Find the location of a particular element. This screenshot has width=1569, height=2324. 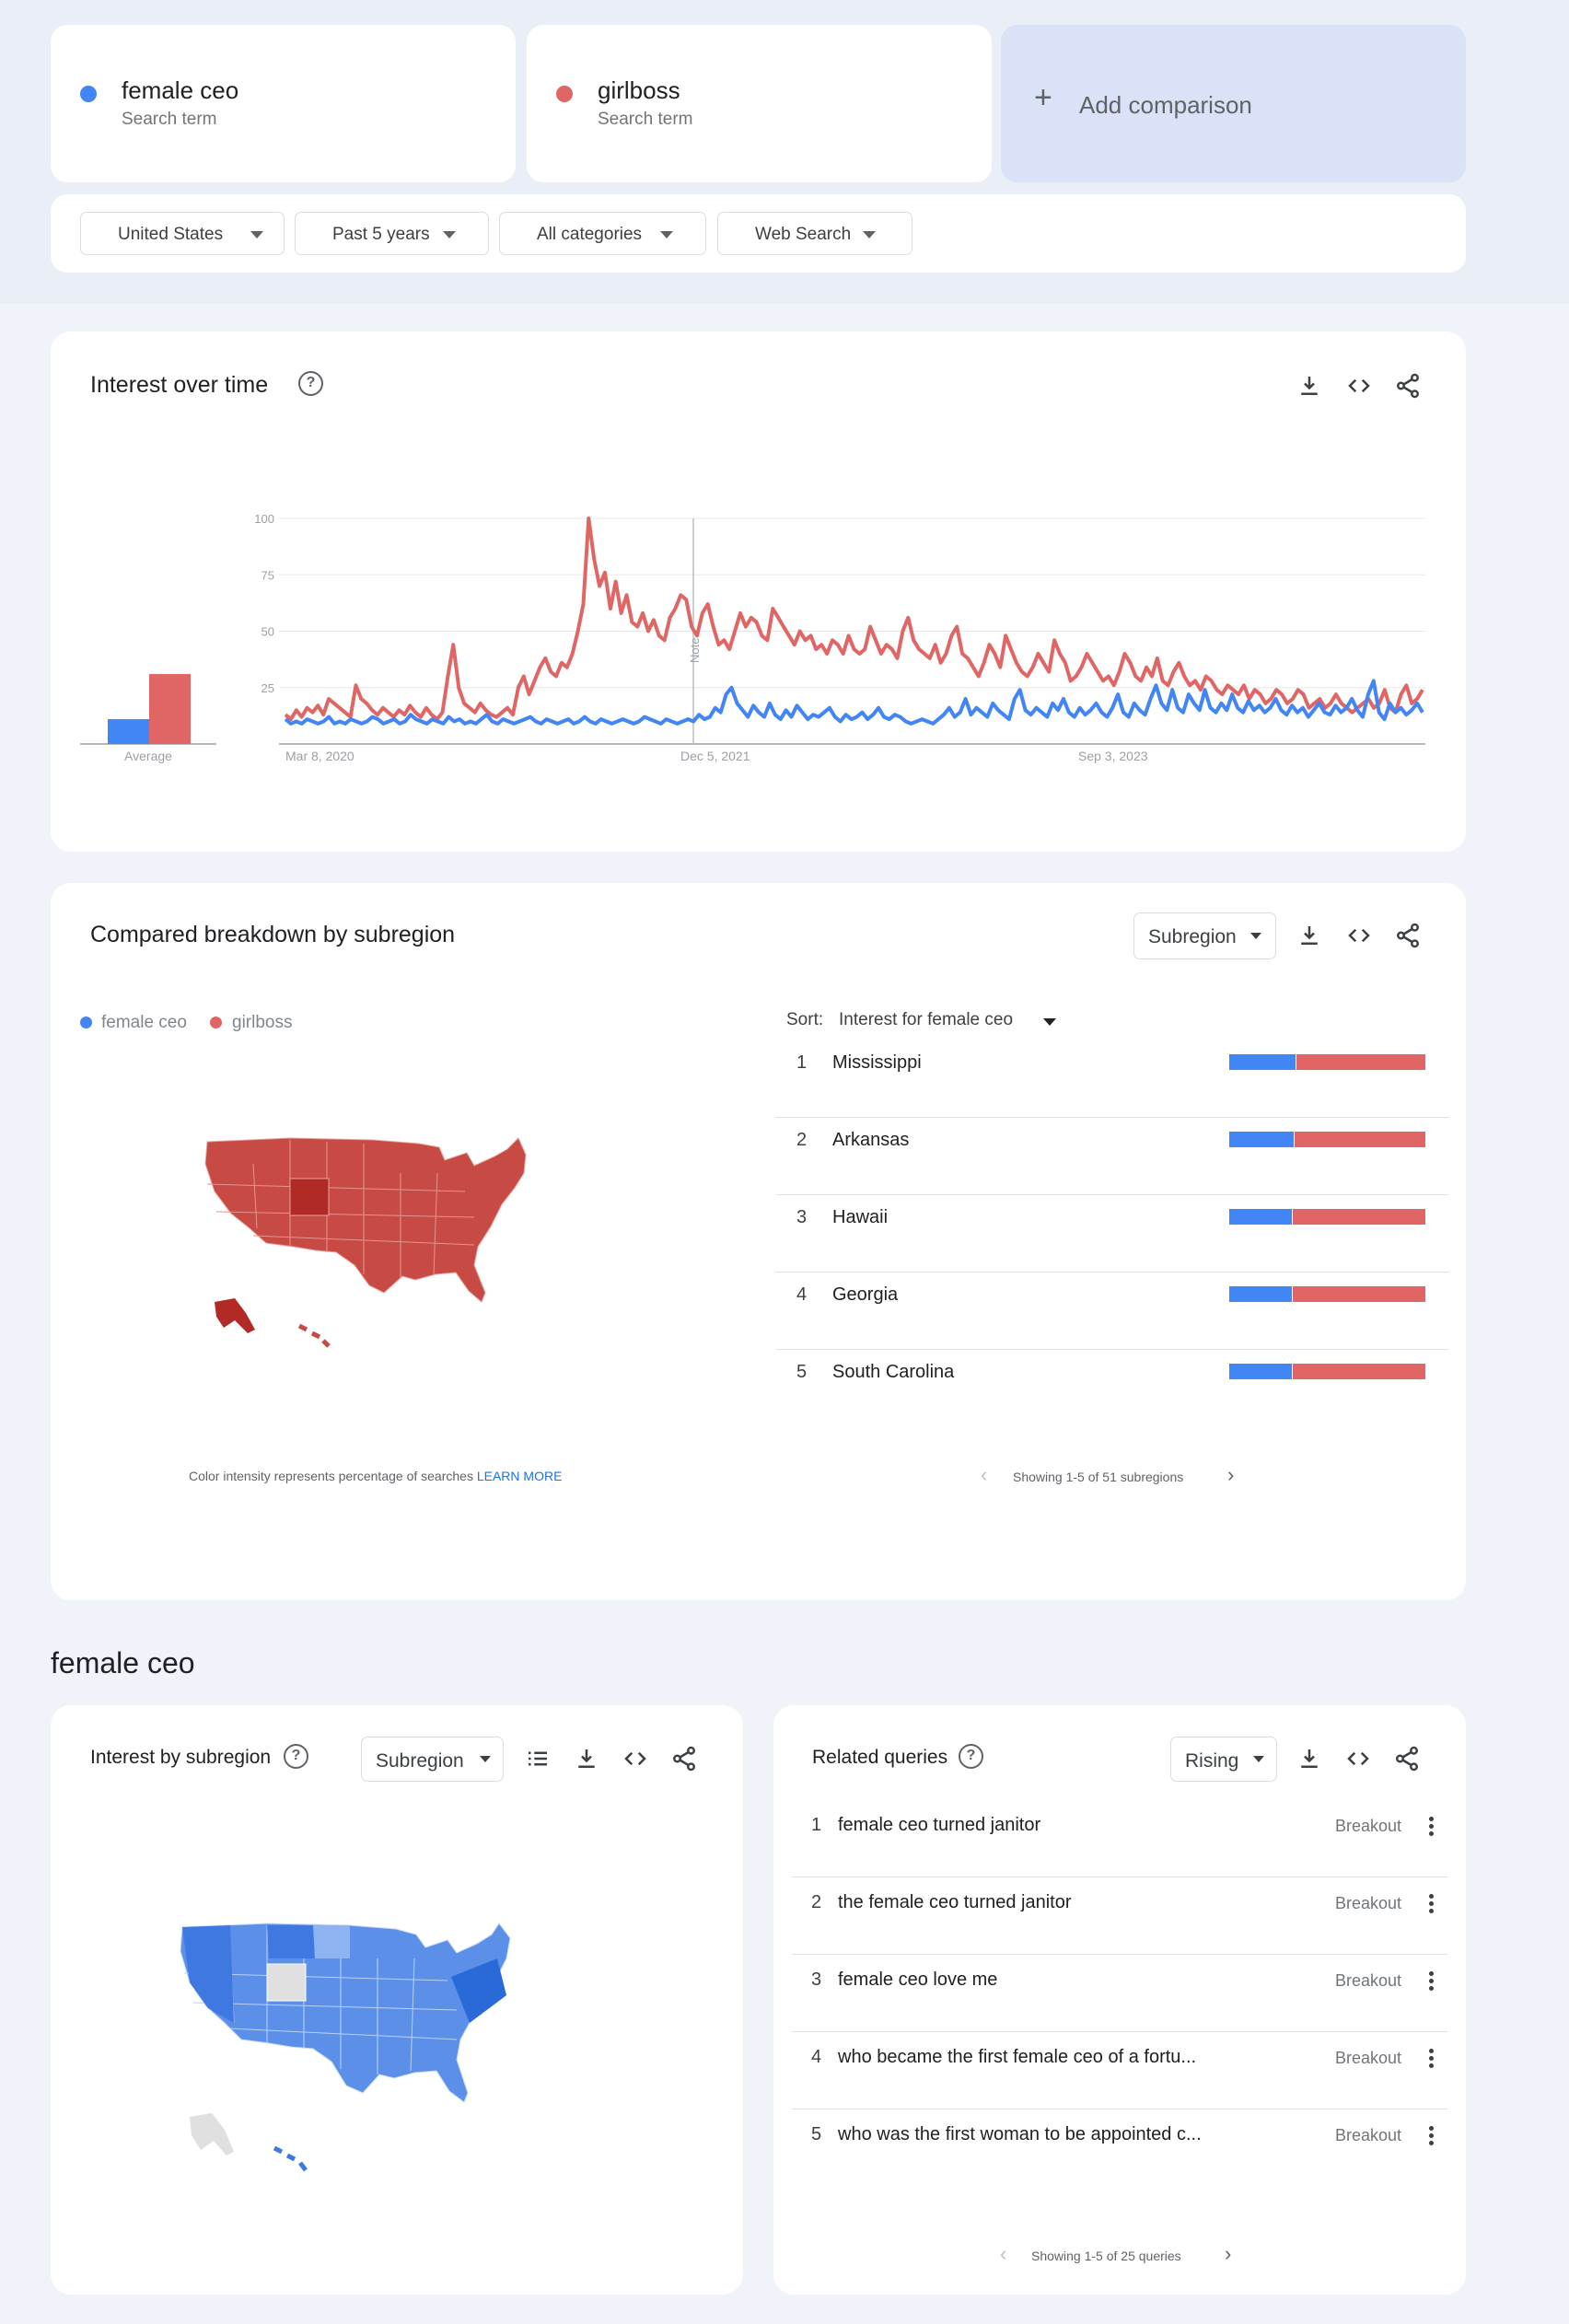

query-value: Breakout is located at coordinates (1368, 2135).